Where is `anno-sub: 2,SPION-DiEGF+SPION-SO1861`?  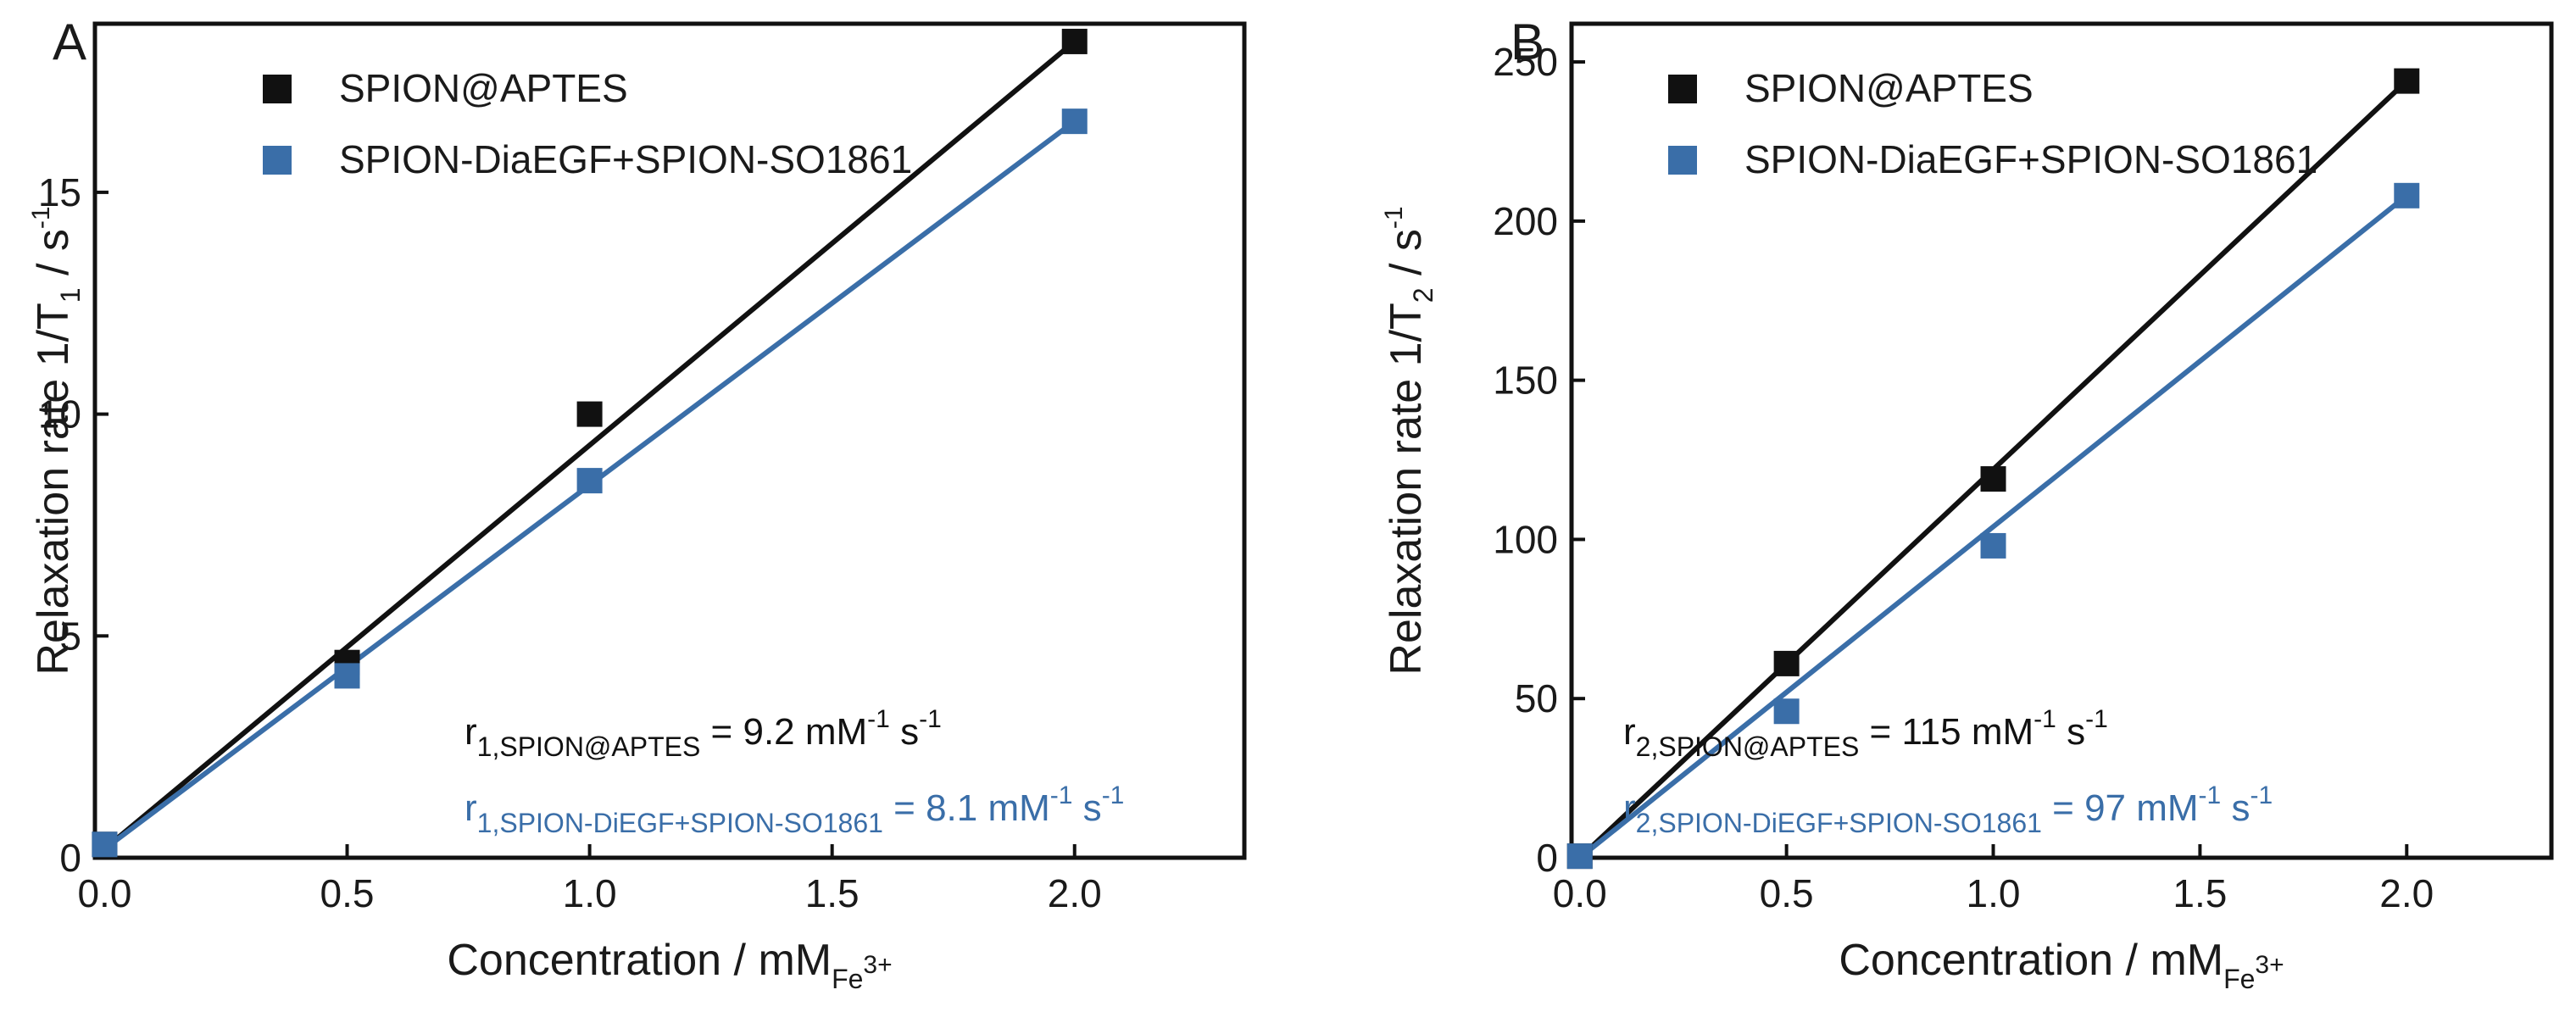
anno-sub: 2,SPION-DiEGF+SPION-SO1861 is located at coordinates (1839, 823).